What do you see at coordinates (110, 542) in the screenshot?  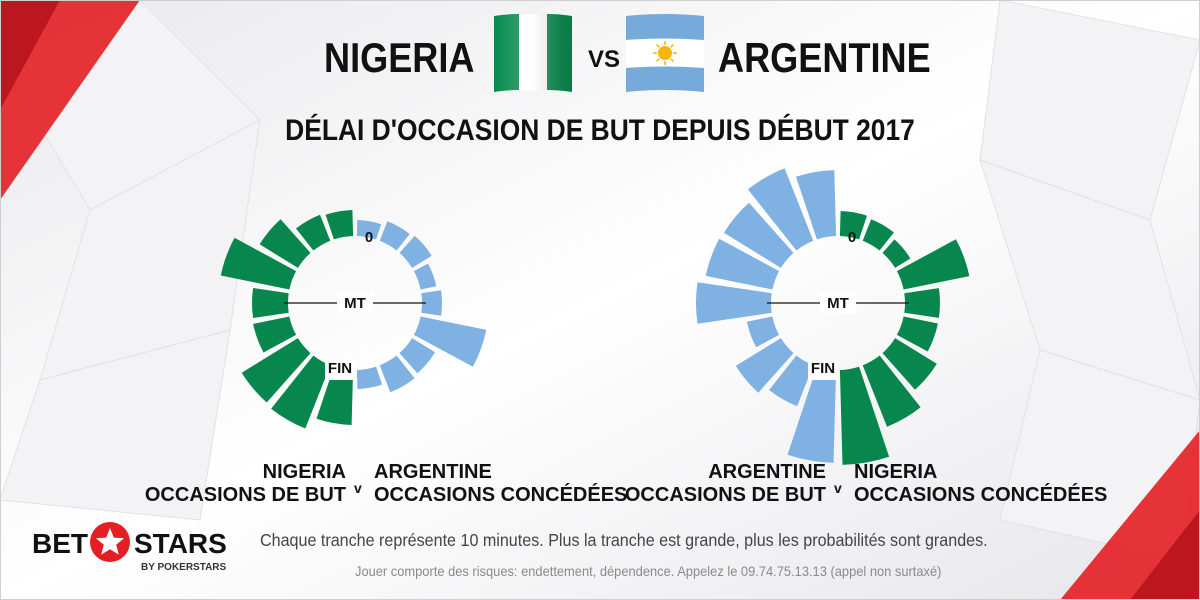 I see `star-icon` at bounding box center [110, 542].